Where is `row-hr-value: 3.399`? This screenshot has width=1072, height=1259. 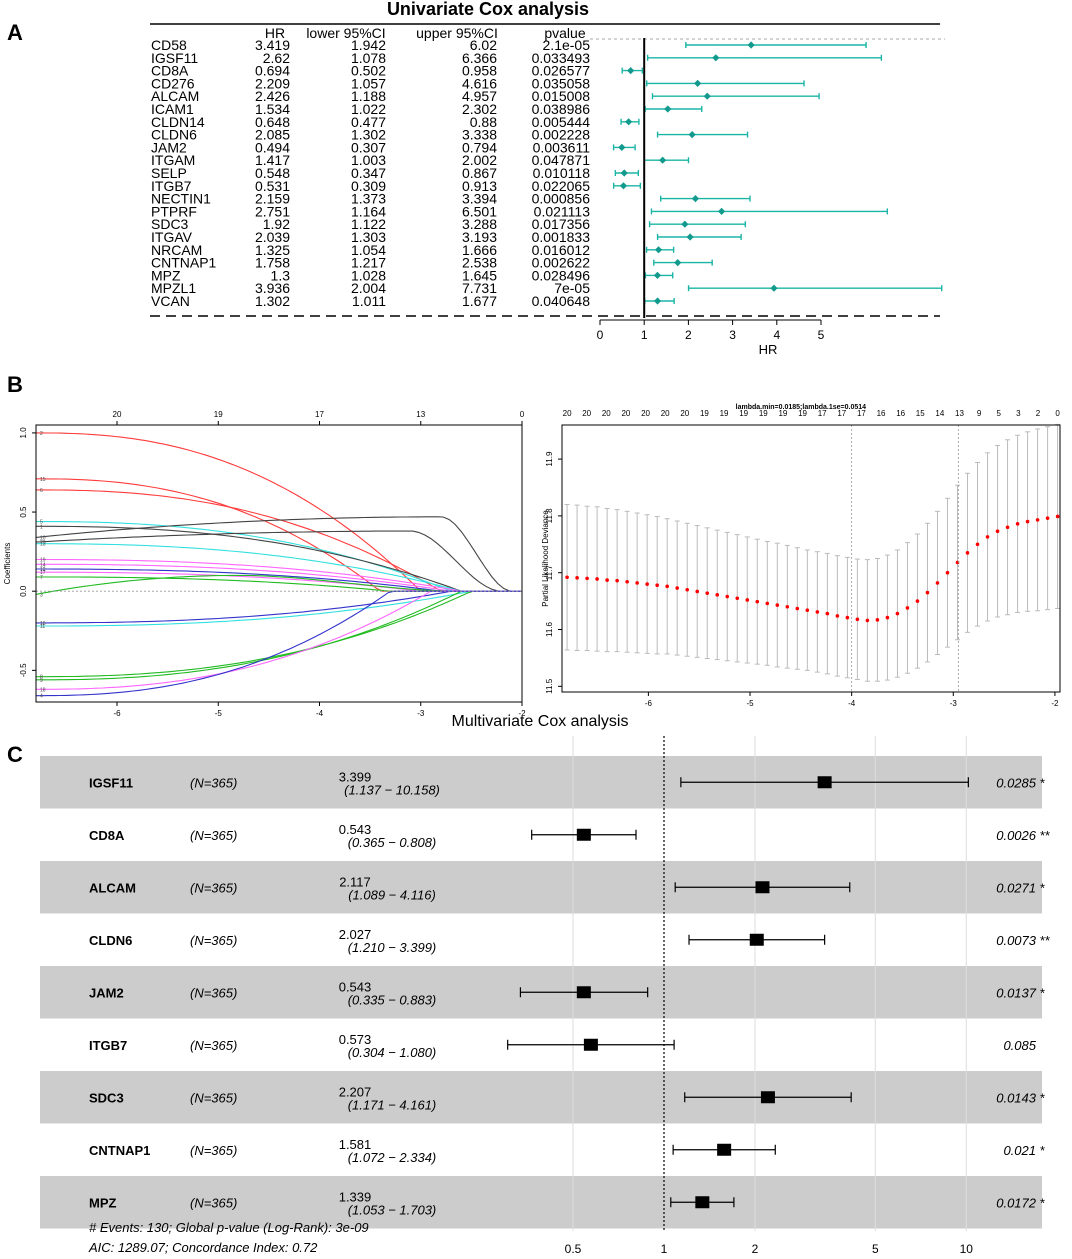 row-hr-value: 3.399 is located at coordinates (355, 776).